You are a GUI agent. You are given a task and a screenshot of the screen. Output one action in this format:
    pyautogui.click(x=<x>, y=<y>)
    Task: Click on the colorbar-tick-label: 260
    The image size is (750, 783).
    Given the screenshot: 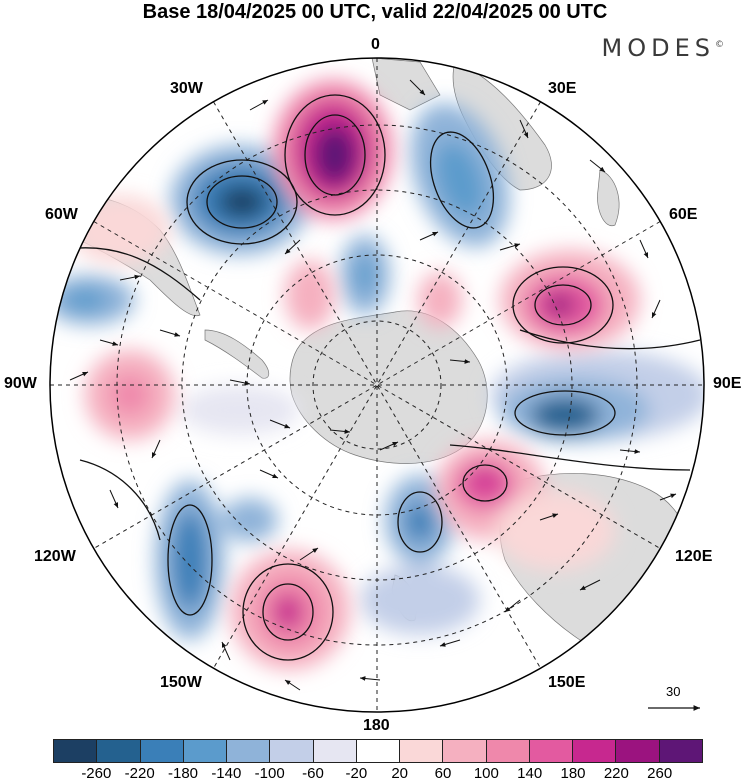 What is the action you would take?
    pyautogui.click(x=660, y=773)
    